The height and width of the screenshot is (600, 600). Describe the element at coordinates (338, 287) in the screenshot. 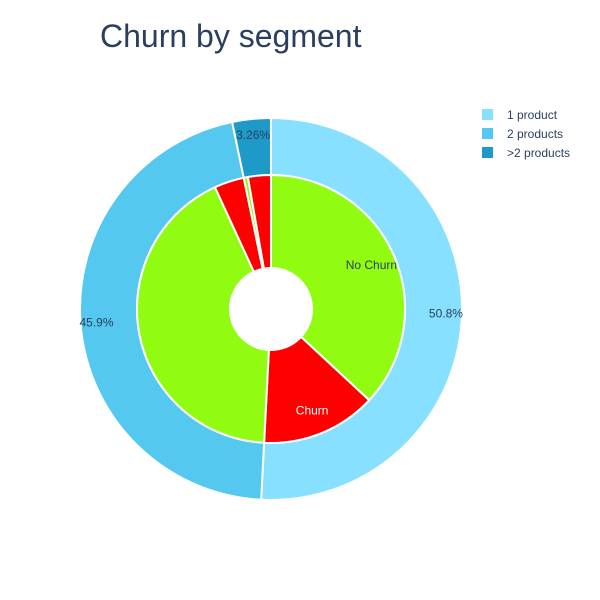

I see `inner-slice-1-product-no-churn` at that location.